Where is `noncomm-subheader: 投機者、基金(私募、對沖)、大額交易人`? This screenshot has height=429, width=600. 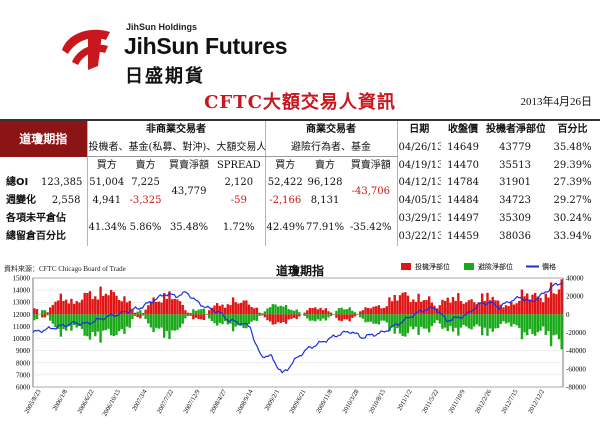
noncomm-subheader: 投機者、基金(私募、對沖)、大額交易人 is located at coordinates (176, 148).